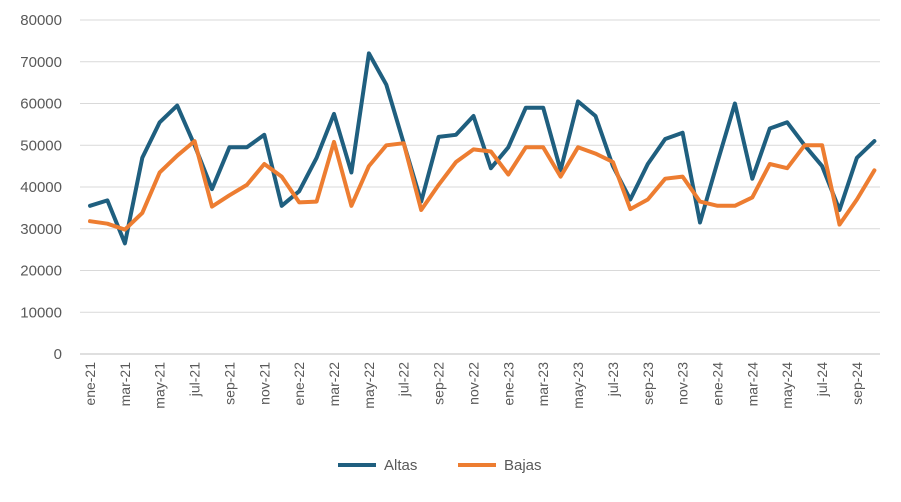 The height and width of the screenshot is (502, 901). I want to click on x-tick-label: sep-24, so click(857, 383).